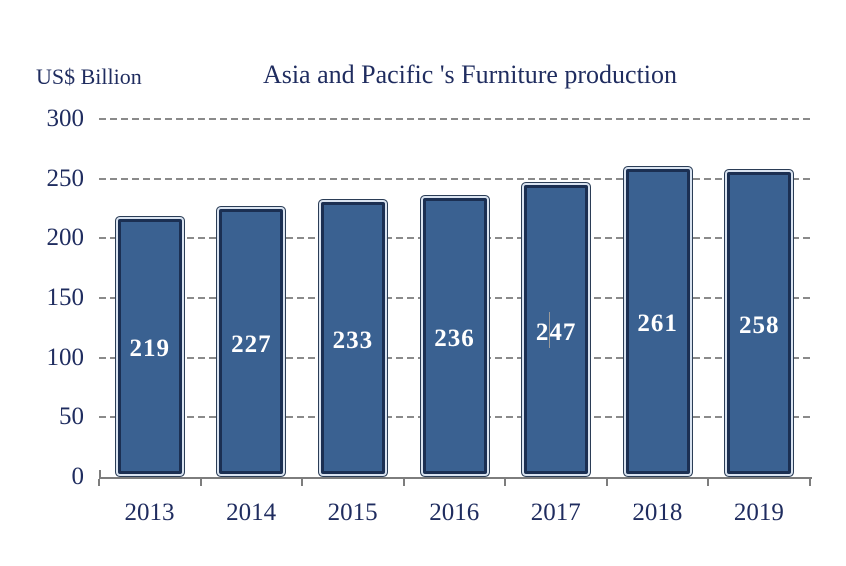  I want to click on bar-2013: 219, so click(149, 346).